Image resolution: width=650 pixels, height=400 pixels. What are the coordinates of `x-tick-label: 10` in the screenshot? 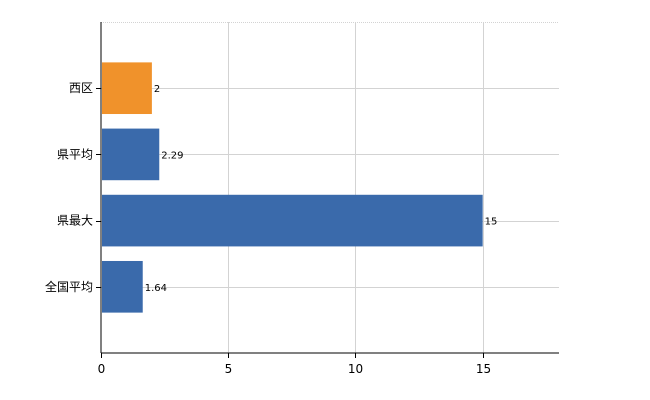 It's located at (355, 369).